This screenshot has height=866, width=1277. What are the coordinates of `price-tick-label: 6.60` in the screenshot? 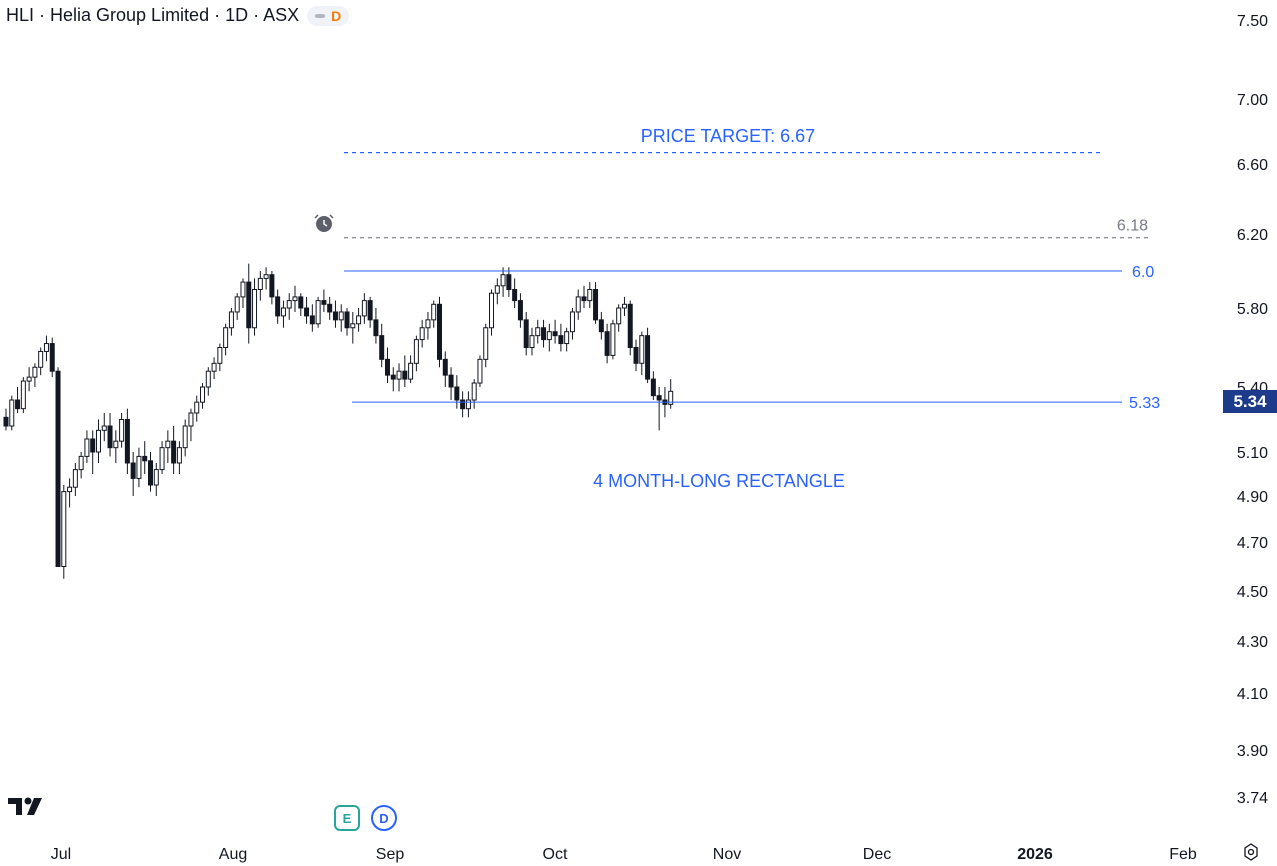 It's located at (1252, 165).